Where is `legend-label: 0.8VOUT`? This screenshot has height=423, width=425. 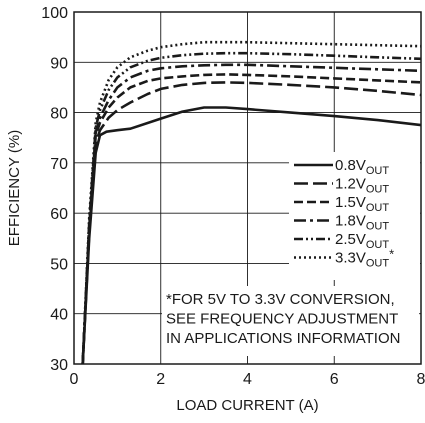
legend-label: 0.8VOUT is located at coordinates (362, 167).